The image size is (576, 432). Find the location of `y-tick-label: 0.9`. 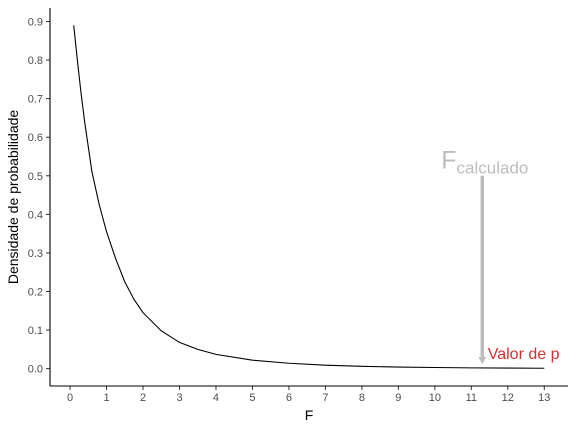

y-tick-label: 0.9 is located at coordinates (35, 23).